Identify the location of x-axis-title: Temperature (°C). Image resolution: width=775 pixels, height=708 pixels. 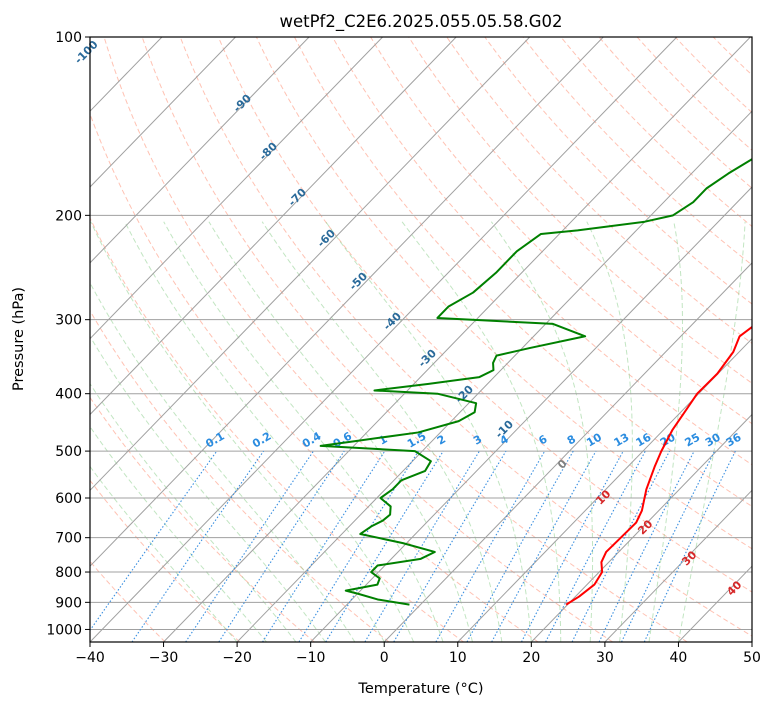
(420, 689).